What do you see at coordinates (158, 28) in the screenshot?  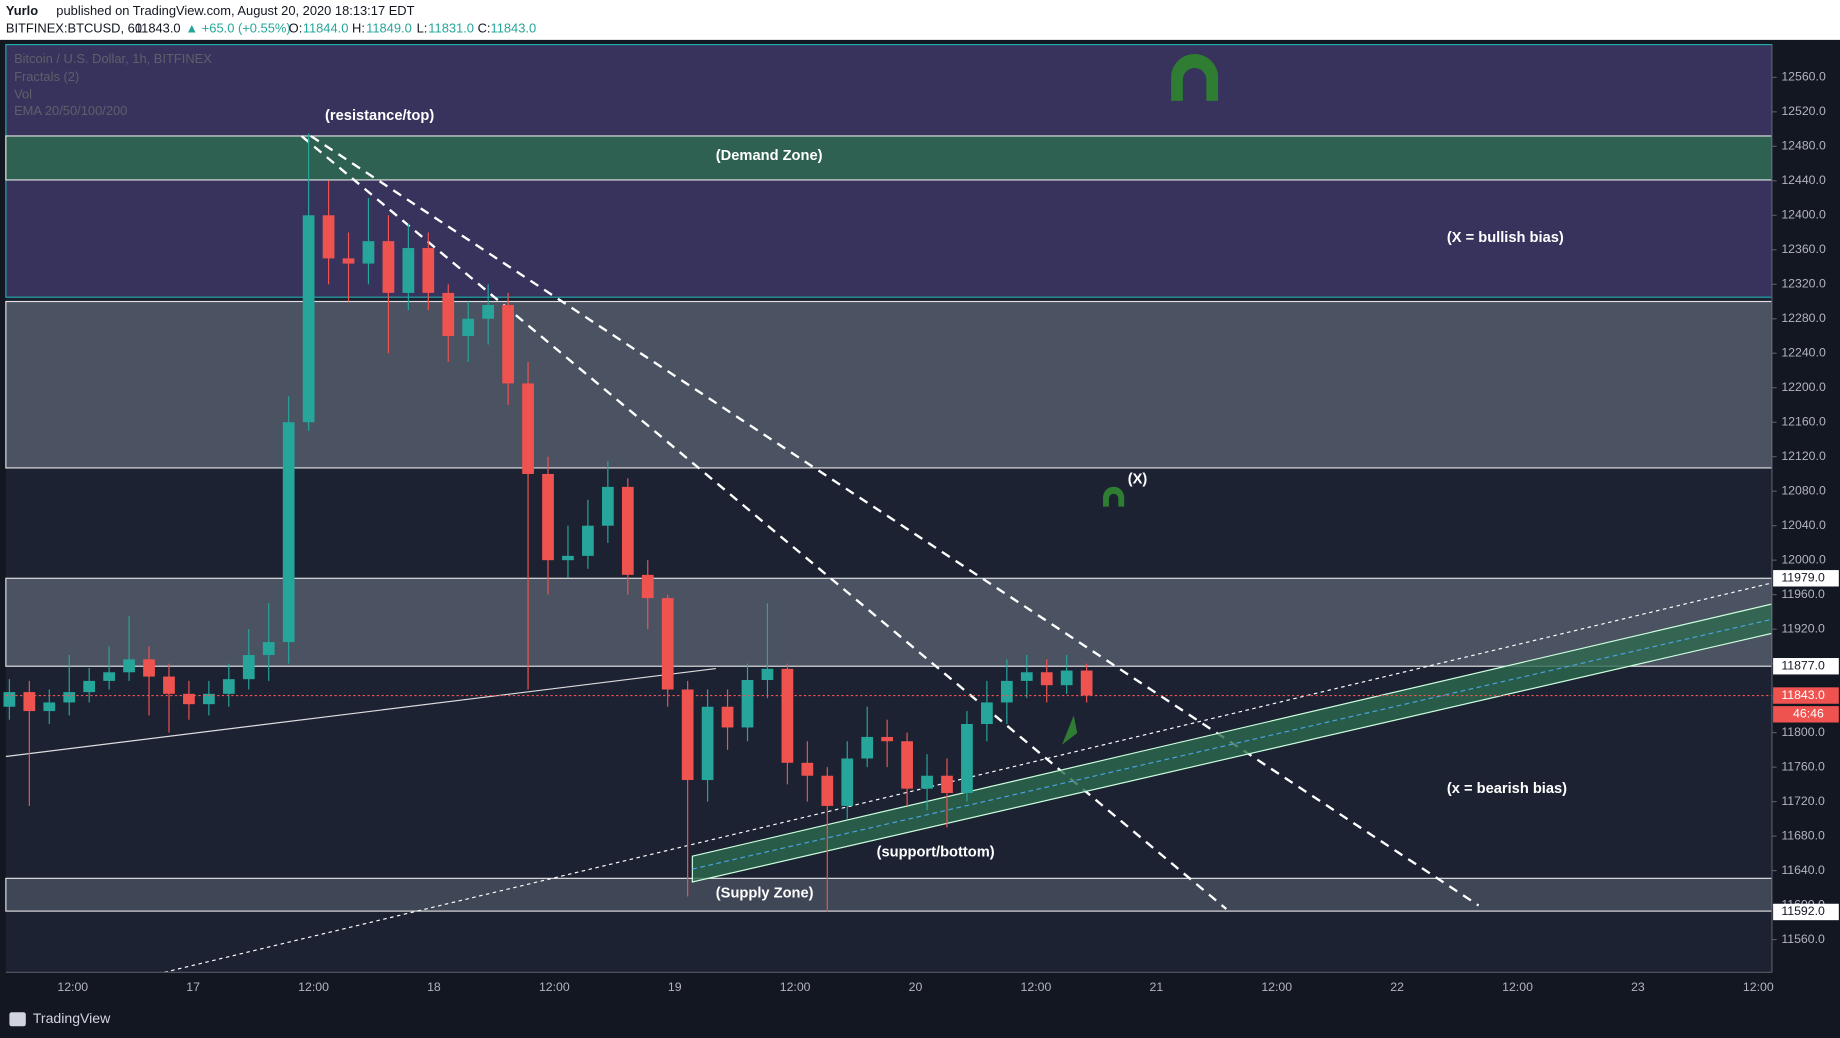 I see `last-price: 11843.0` at bounding box center [158, 28].